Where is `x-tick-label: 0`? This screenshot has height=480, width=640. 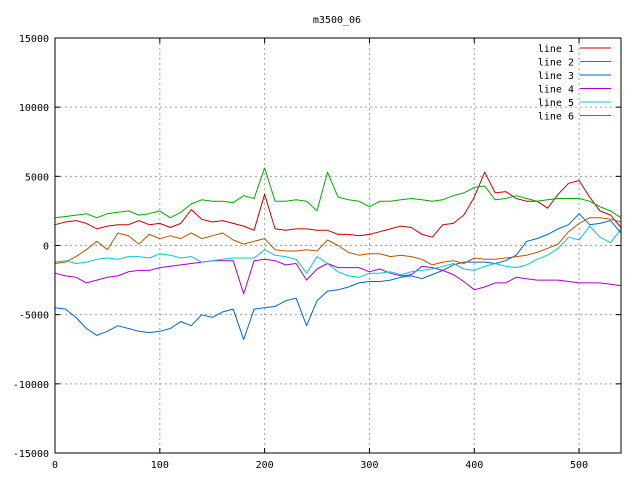
x-tick-label: 0 is located at coordinates (55, 465).